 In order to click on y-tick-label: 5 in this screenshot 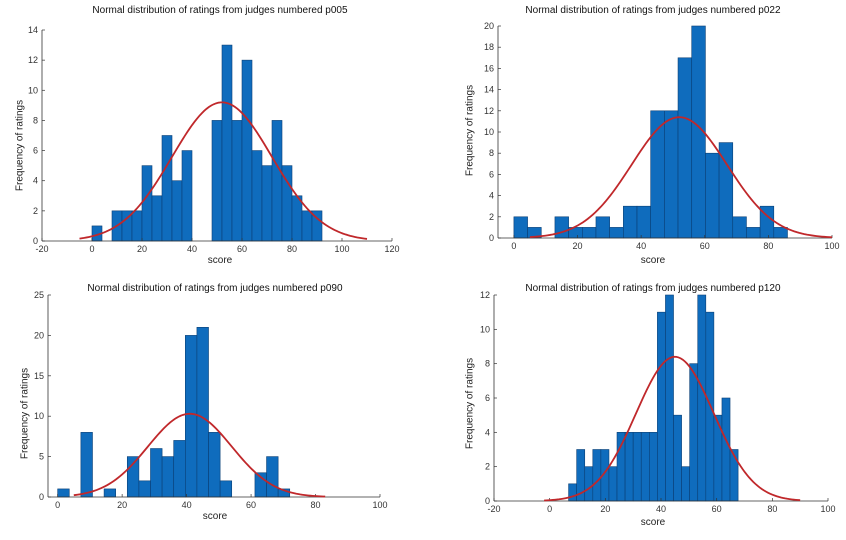, I will do `click(41, 457)`.